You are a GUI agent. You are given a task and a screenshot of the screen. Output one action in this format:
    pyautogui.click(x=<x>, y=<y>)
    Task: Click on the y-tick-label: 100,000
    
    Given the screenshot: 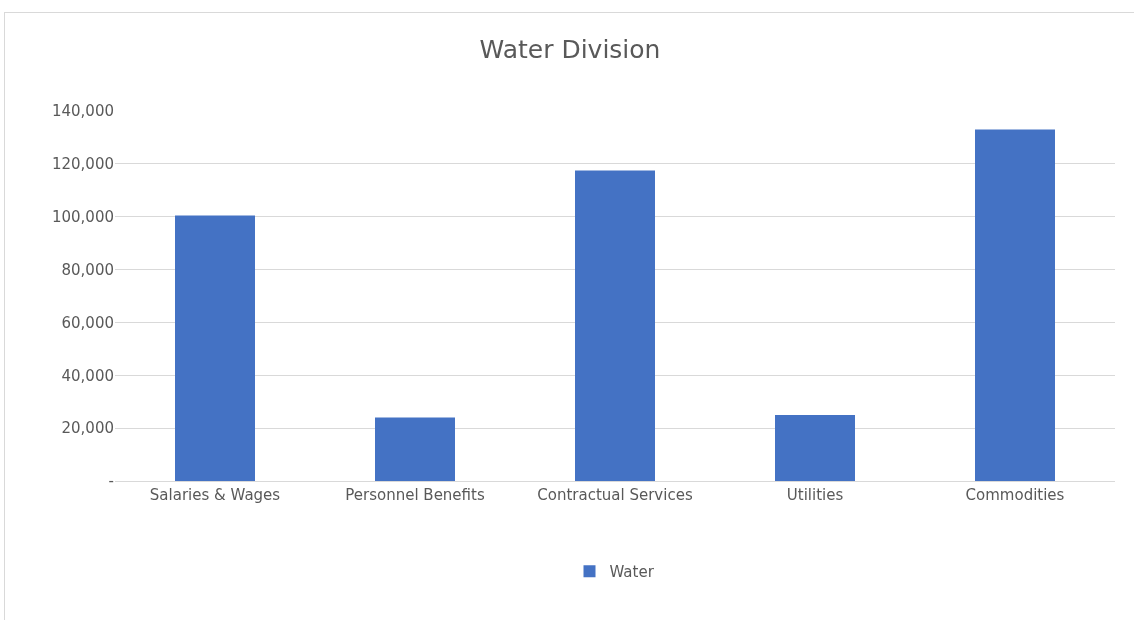 What is the action you would take?
    pyautogui.click(x=82, y=216)
    